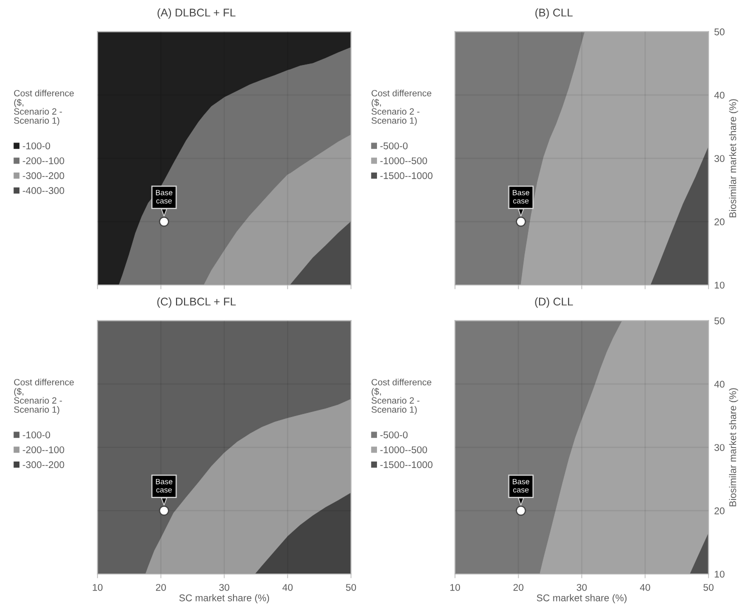 This screenshot has width=748, height=606. Describe the element at coordinates (554, 13) in the screenshot. I see `chart-title: (B) CLL` at that location.